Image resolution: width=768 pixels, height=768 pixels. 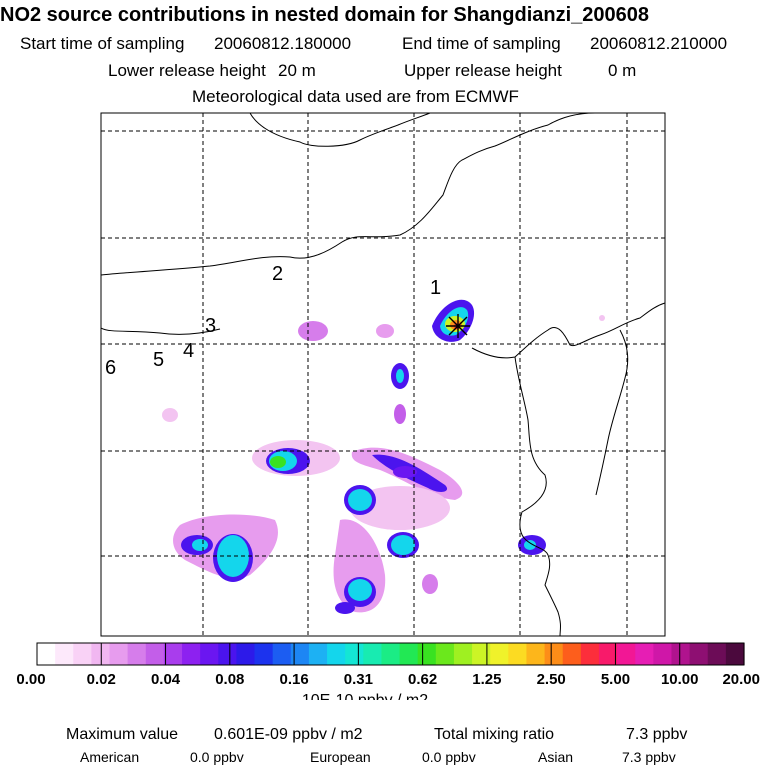 What do you see at coordinates (657, 734) in the screenshot?
I see `total-mixing-value: 7.3 ppbv` at bounding box center [657, 734].